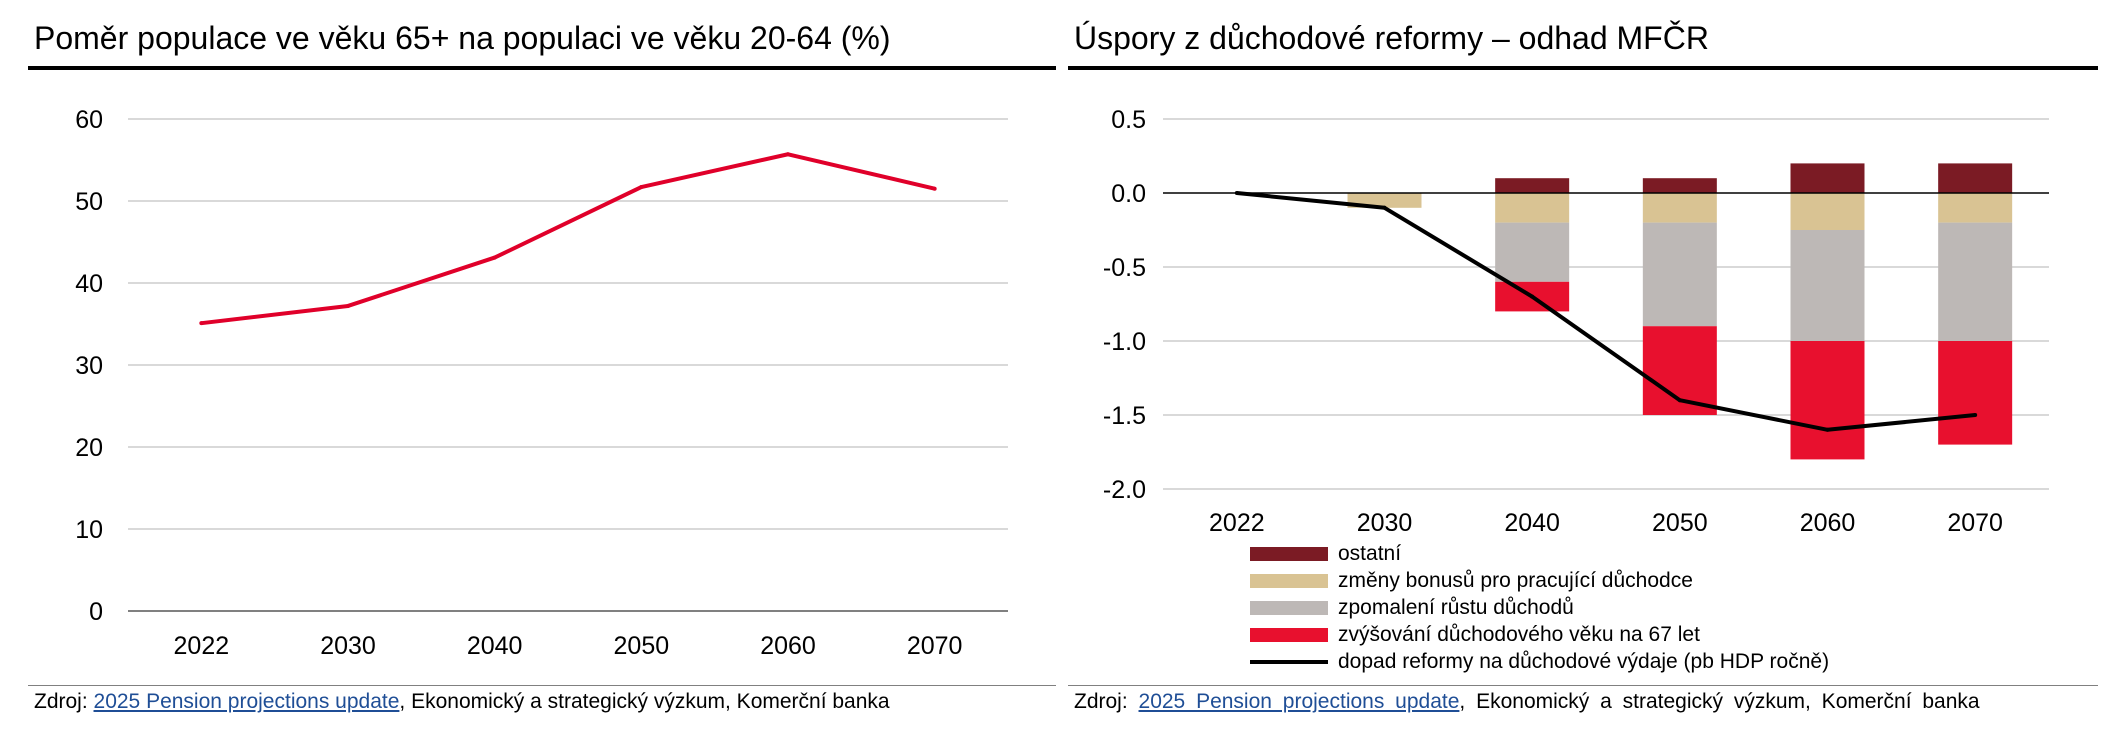 The width and height of the screenshot is (2126, 732). I want to click on y-tick-label: 20, so click(89, 448).